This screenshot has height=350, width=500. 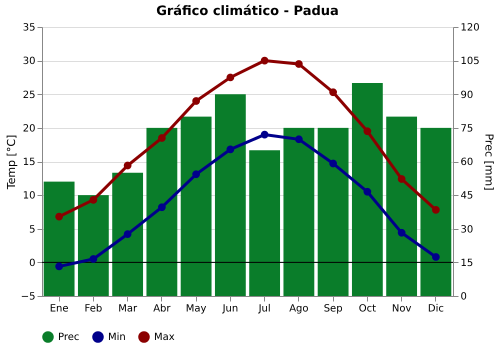 What do you see at coordinates (299, 309) in the screenshot?
I see `x-tick-label: Ago` at bounding box center [299, 309].